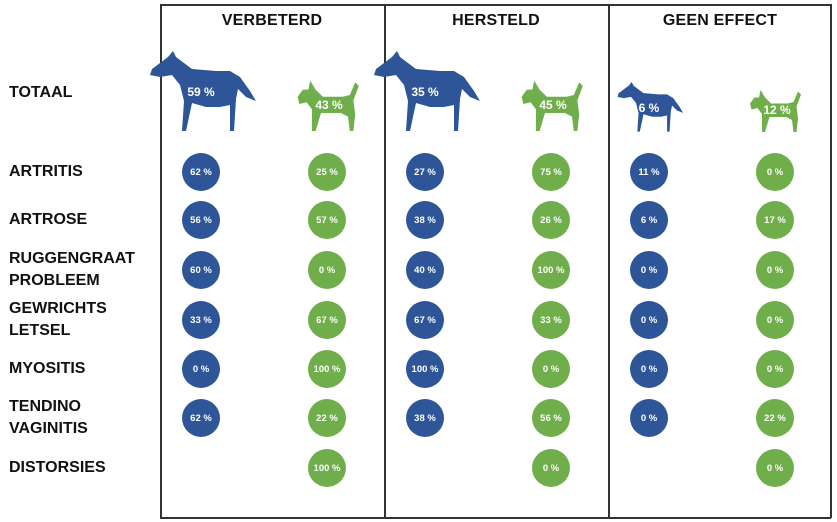 This screenshot has width=837, height=522. What do you see at coordinates (58, 319) in the screenshot?
I see `row-label: GEWRICHTS LETSEL` at bounding box center [58, 319].